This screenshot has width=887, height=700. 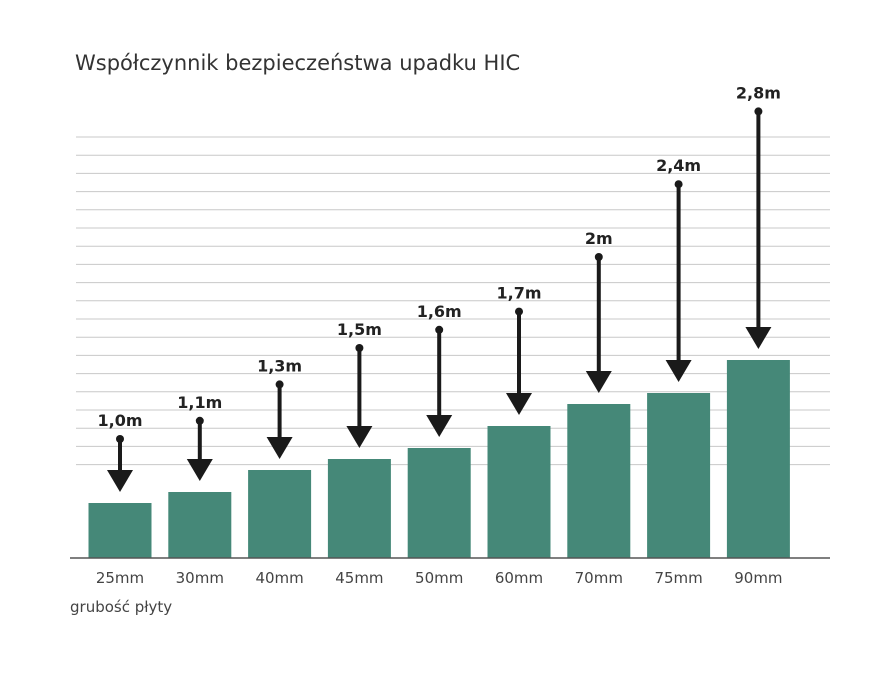 What do you see at coordinates (758, 228) in the screenshot?
I see `arrow-90mm` at bounding box center [758, 228].